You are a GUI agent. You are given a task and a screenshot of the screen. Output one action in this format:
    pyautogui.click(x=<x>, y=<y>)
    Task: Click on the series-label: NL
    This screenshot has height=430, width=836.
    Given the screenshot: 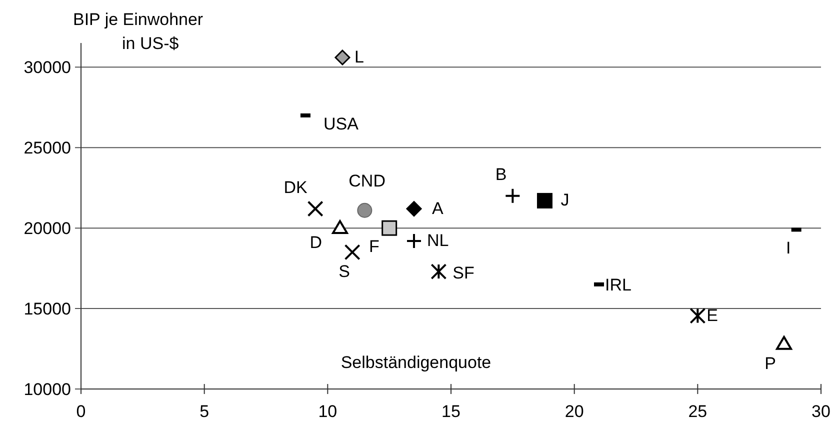 What is the action you would take?
    pyautogui.click(x=438, y=240)
    